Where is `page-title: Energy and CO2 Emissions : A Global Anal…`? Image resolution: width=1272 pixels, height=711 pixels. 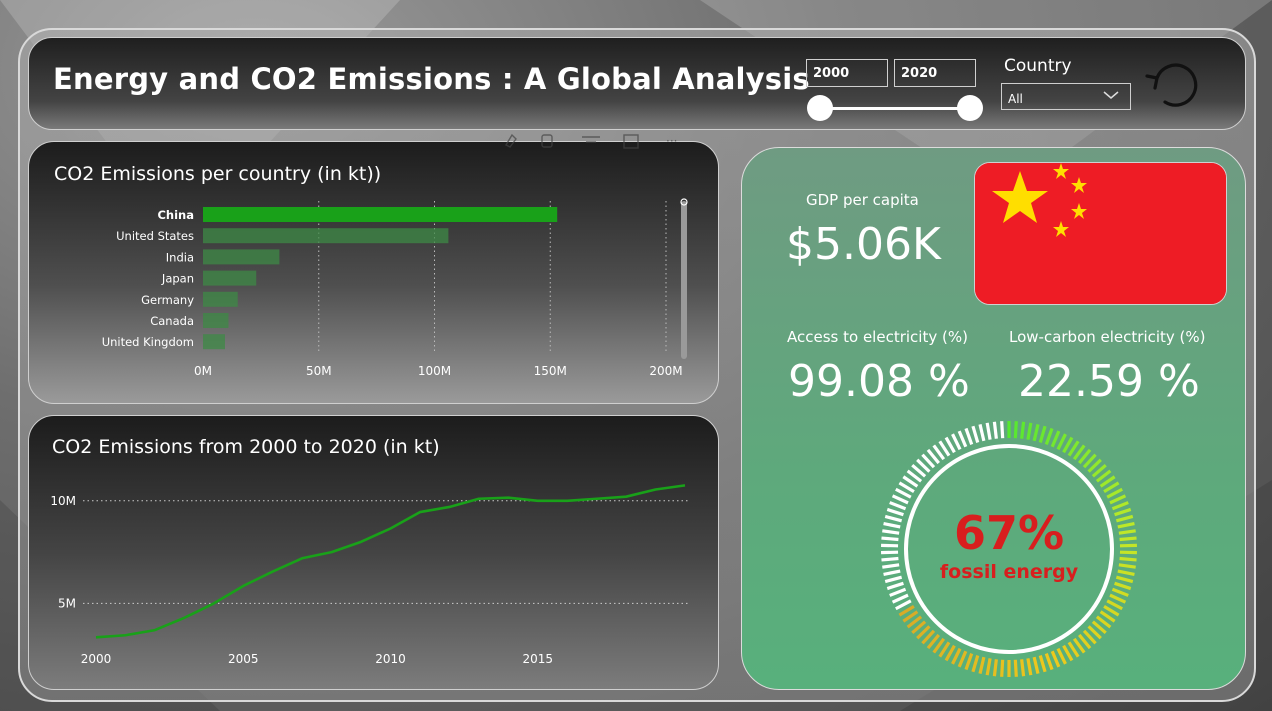
page-title: Energy and CO2 Emissions : A Global Anal… is located at coordinates (431, 79).